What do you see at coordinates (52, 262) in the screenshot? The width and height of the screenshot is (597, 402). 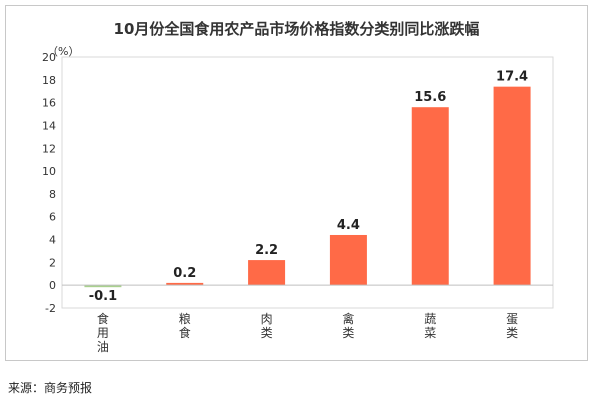 I see `y-tick-label: 2` at bounding box center [52, 262].